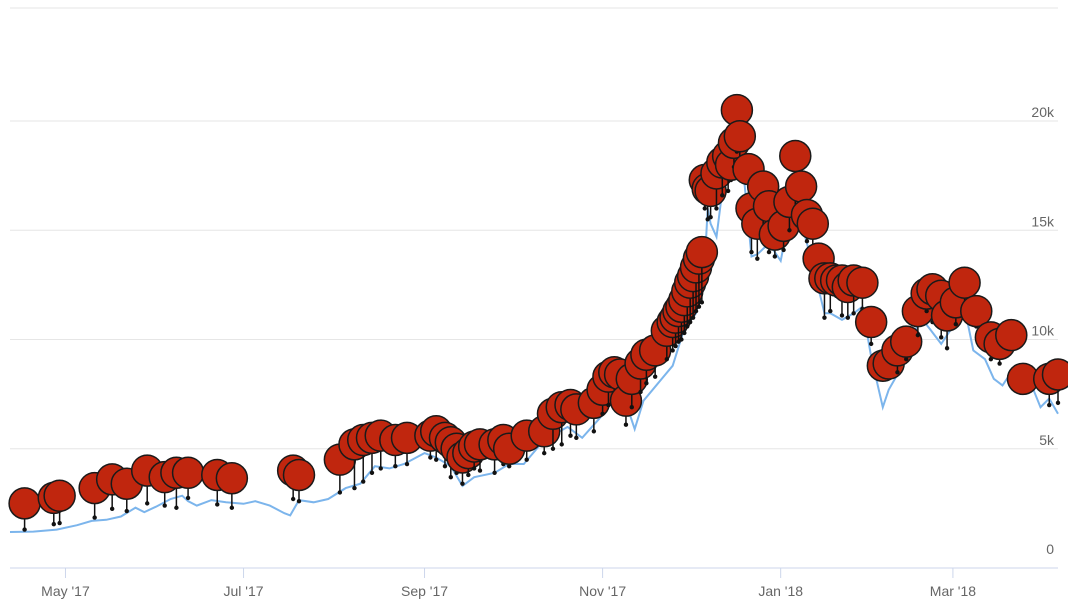  What do you see at coordinates (1043, 112) in the screenshot?
I see `y-tick-label: 20k` at bounding box center [1043, 112].